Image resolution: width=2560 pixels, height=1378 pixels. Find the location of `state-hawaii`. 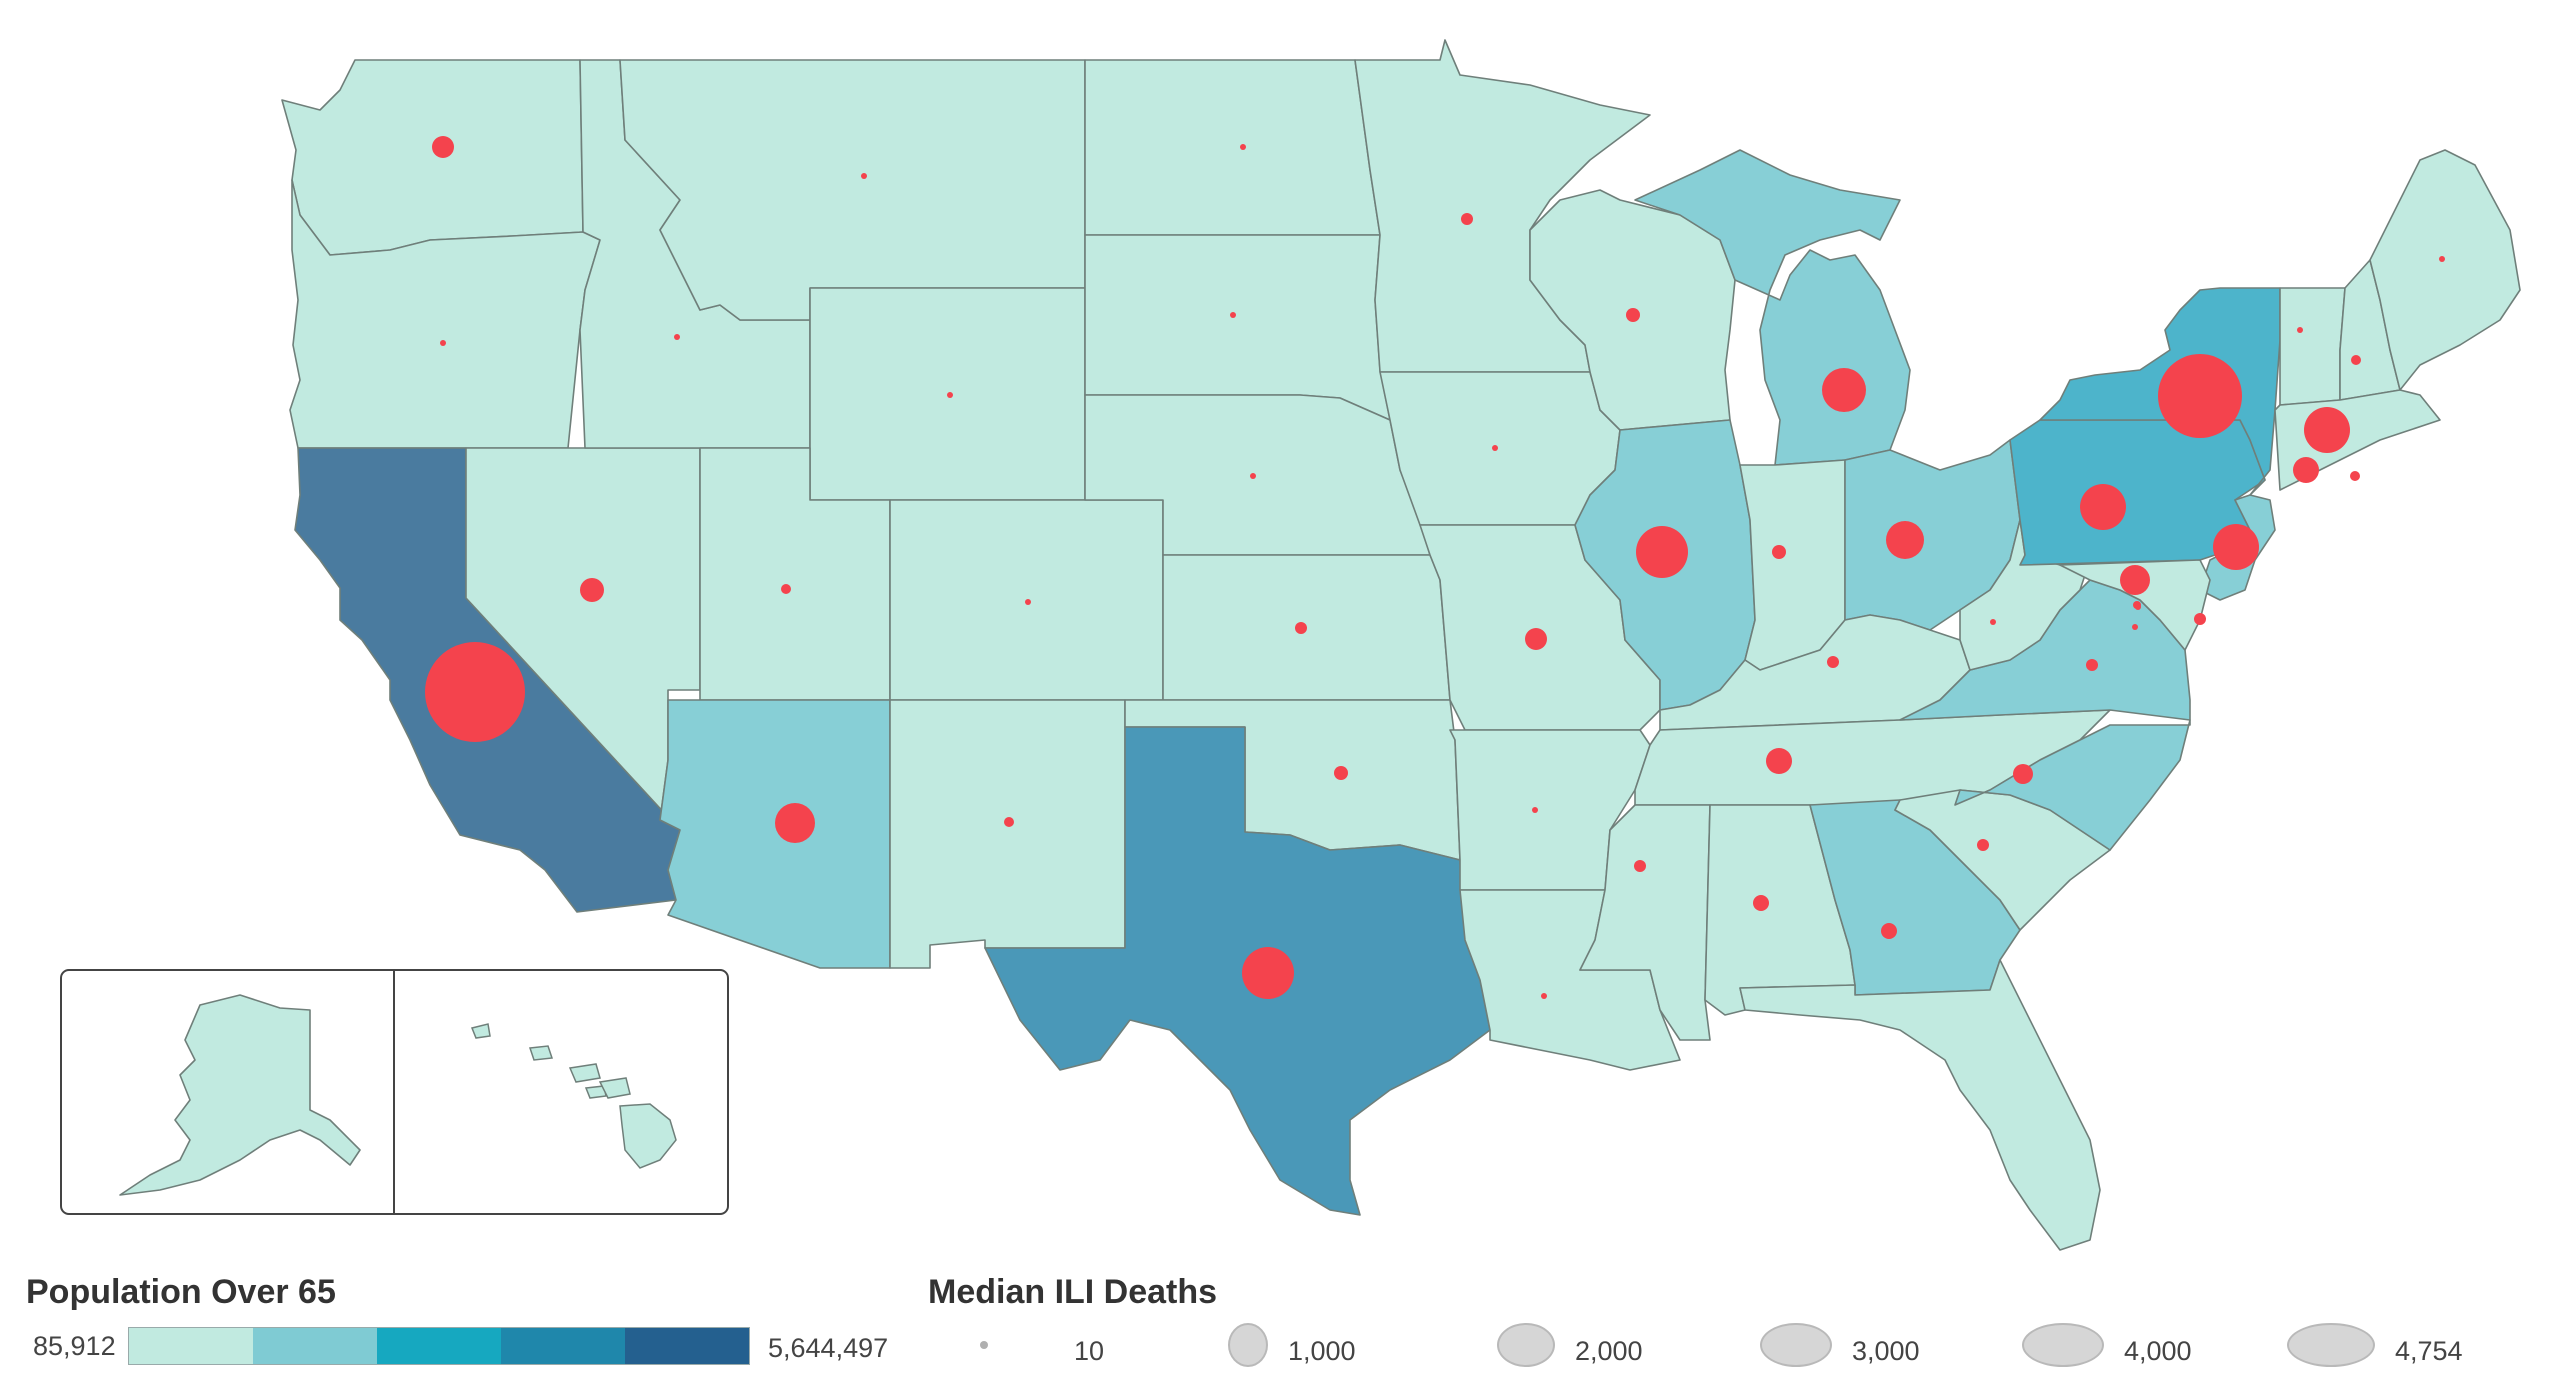

state-hawaii is located at coordinates (573, 1096).